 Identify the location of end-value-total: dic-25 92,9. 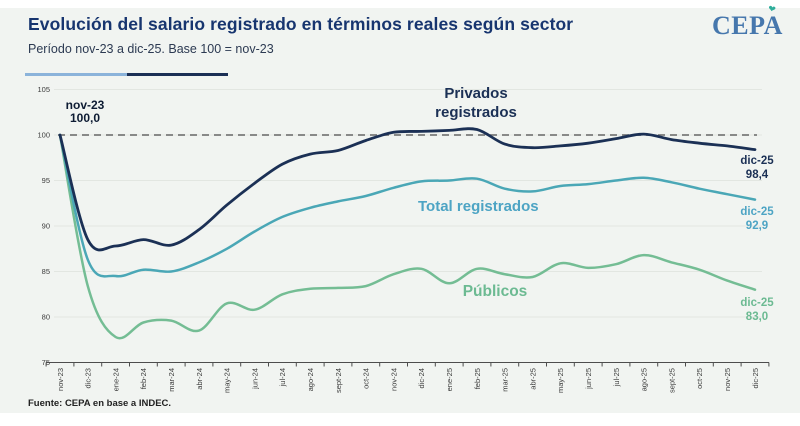
(757, 219).